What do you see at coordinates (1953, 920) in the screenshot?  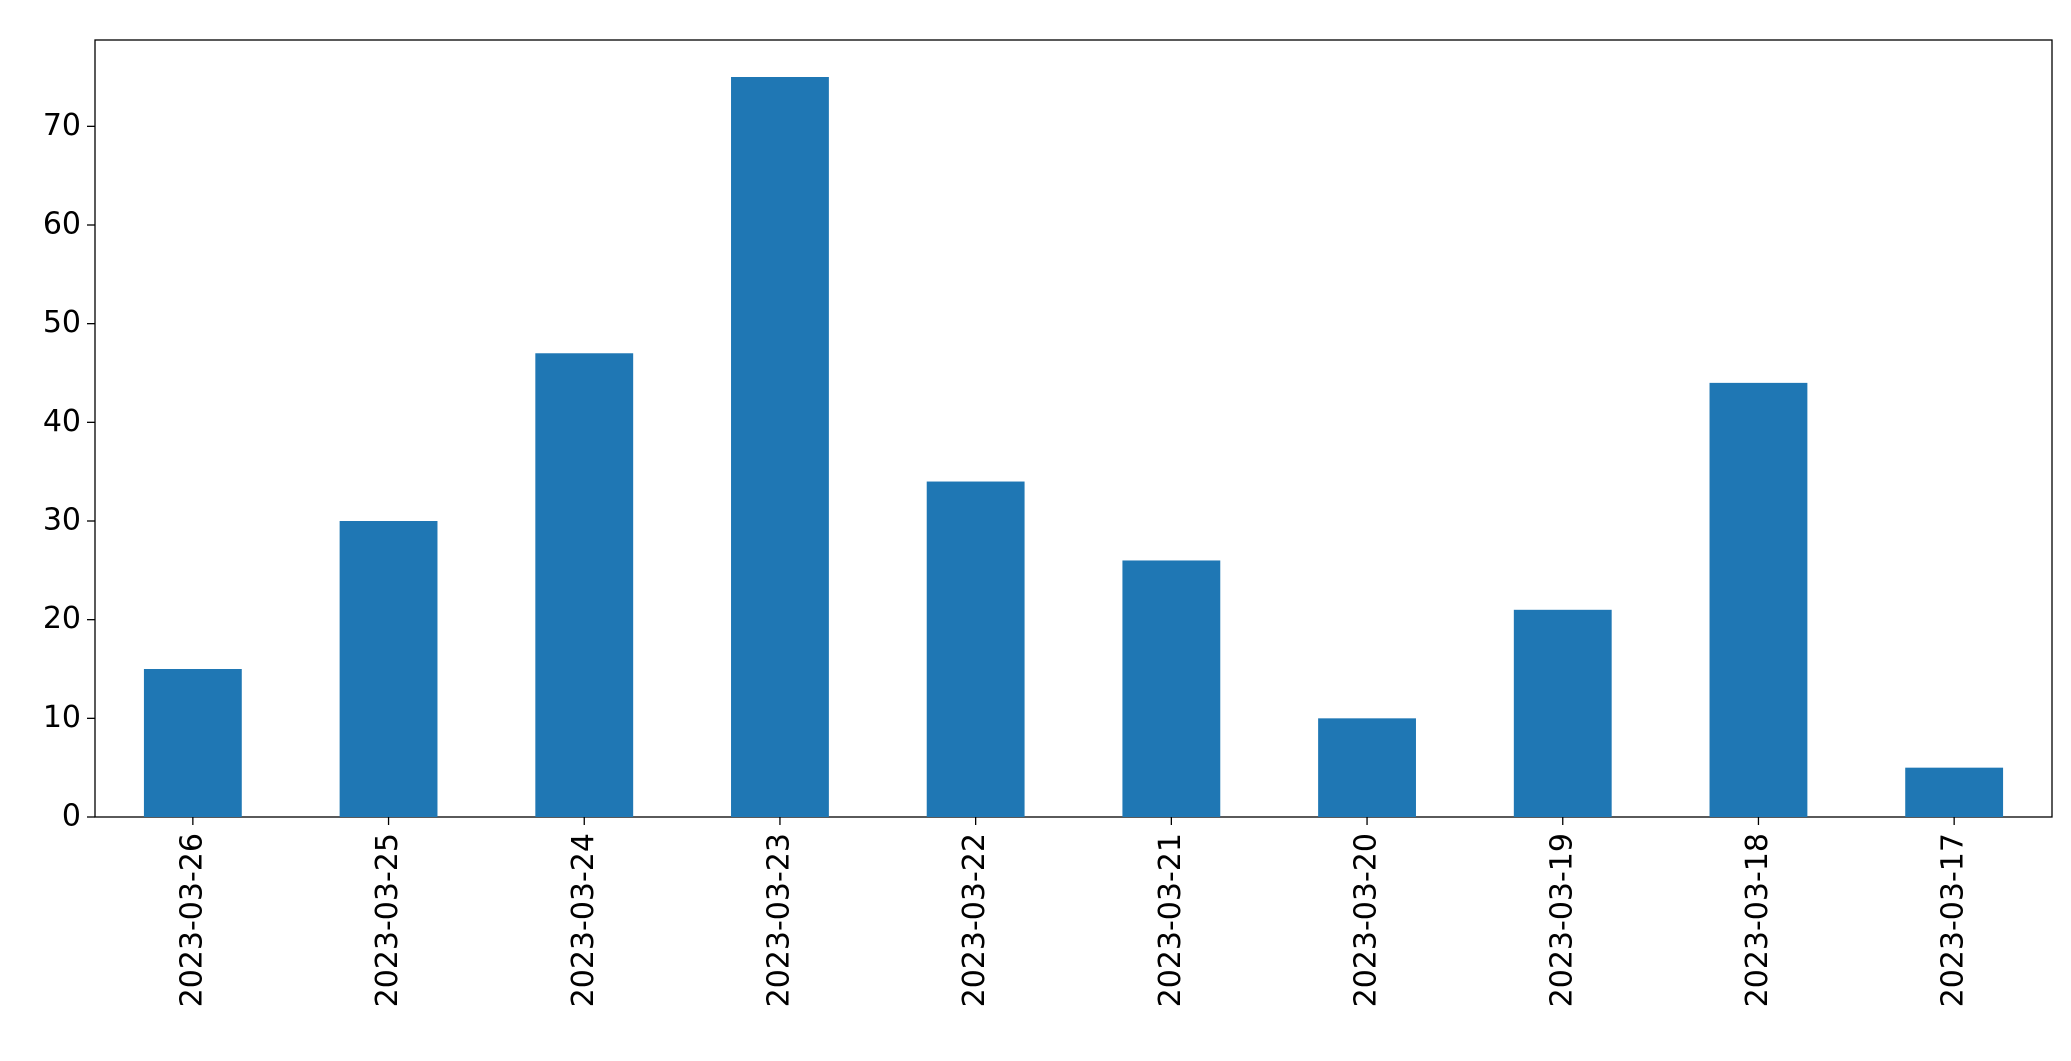 I see `x-tick-label: 2023-03-17` at bounding box center [1953, 920].